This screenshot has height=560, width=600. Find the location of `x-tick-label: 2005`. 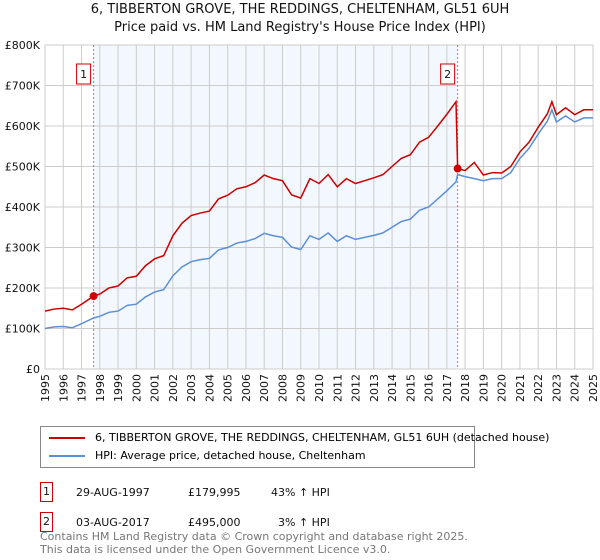

x-tick-label: 2005 is located at coordinates (228, 388).